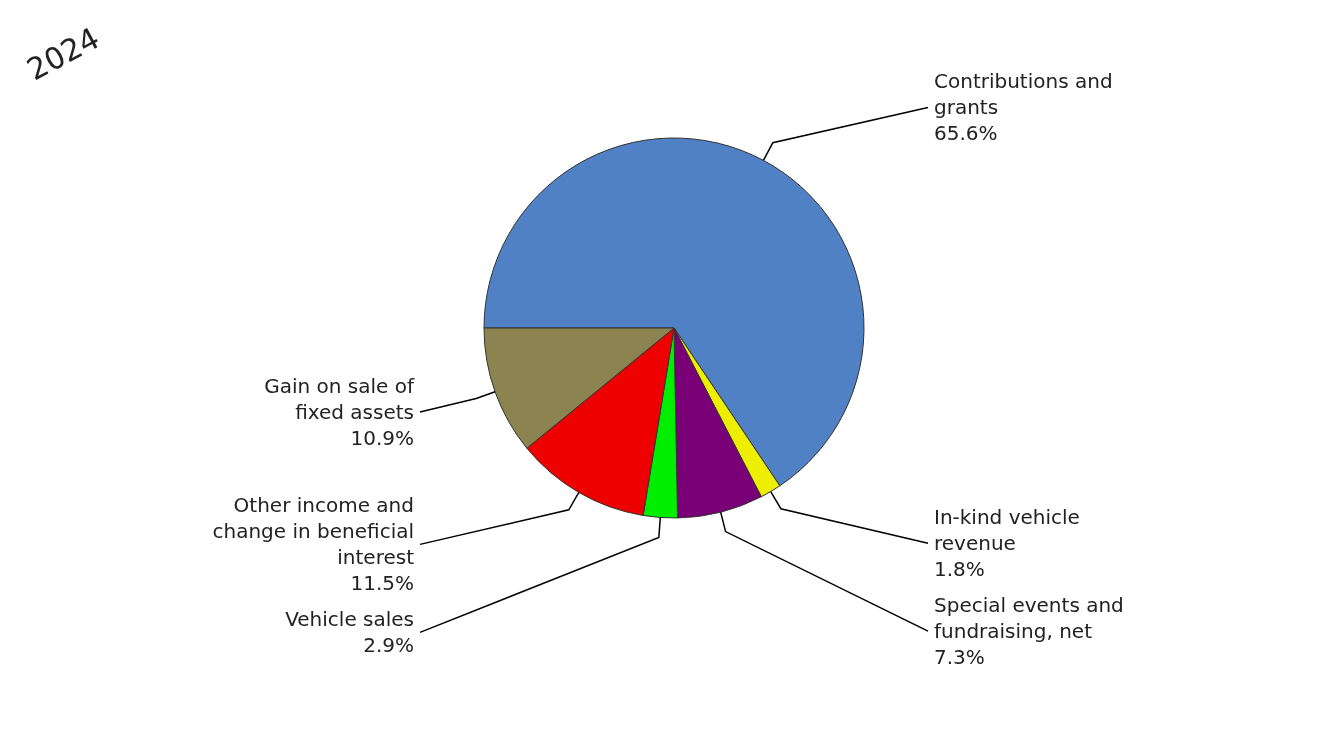 The image size is (1332, 729). What do you see at coordinates (382, 437) in the screenshot?
I see `data-label: 10.9%` at bounding box center [382, 437].